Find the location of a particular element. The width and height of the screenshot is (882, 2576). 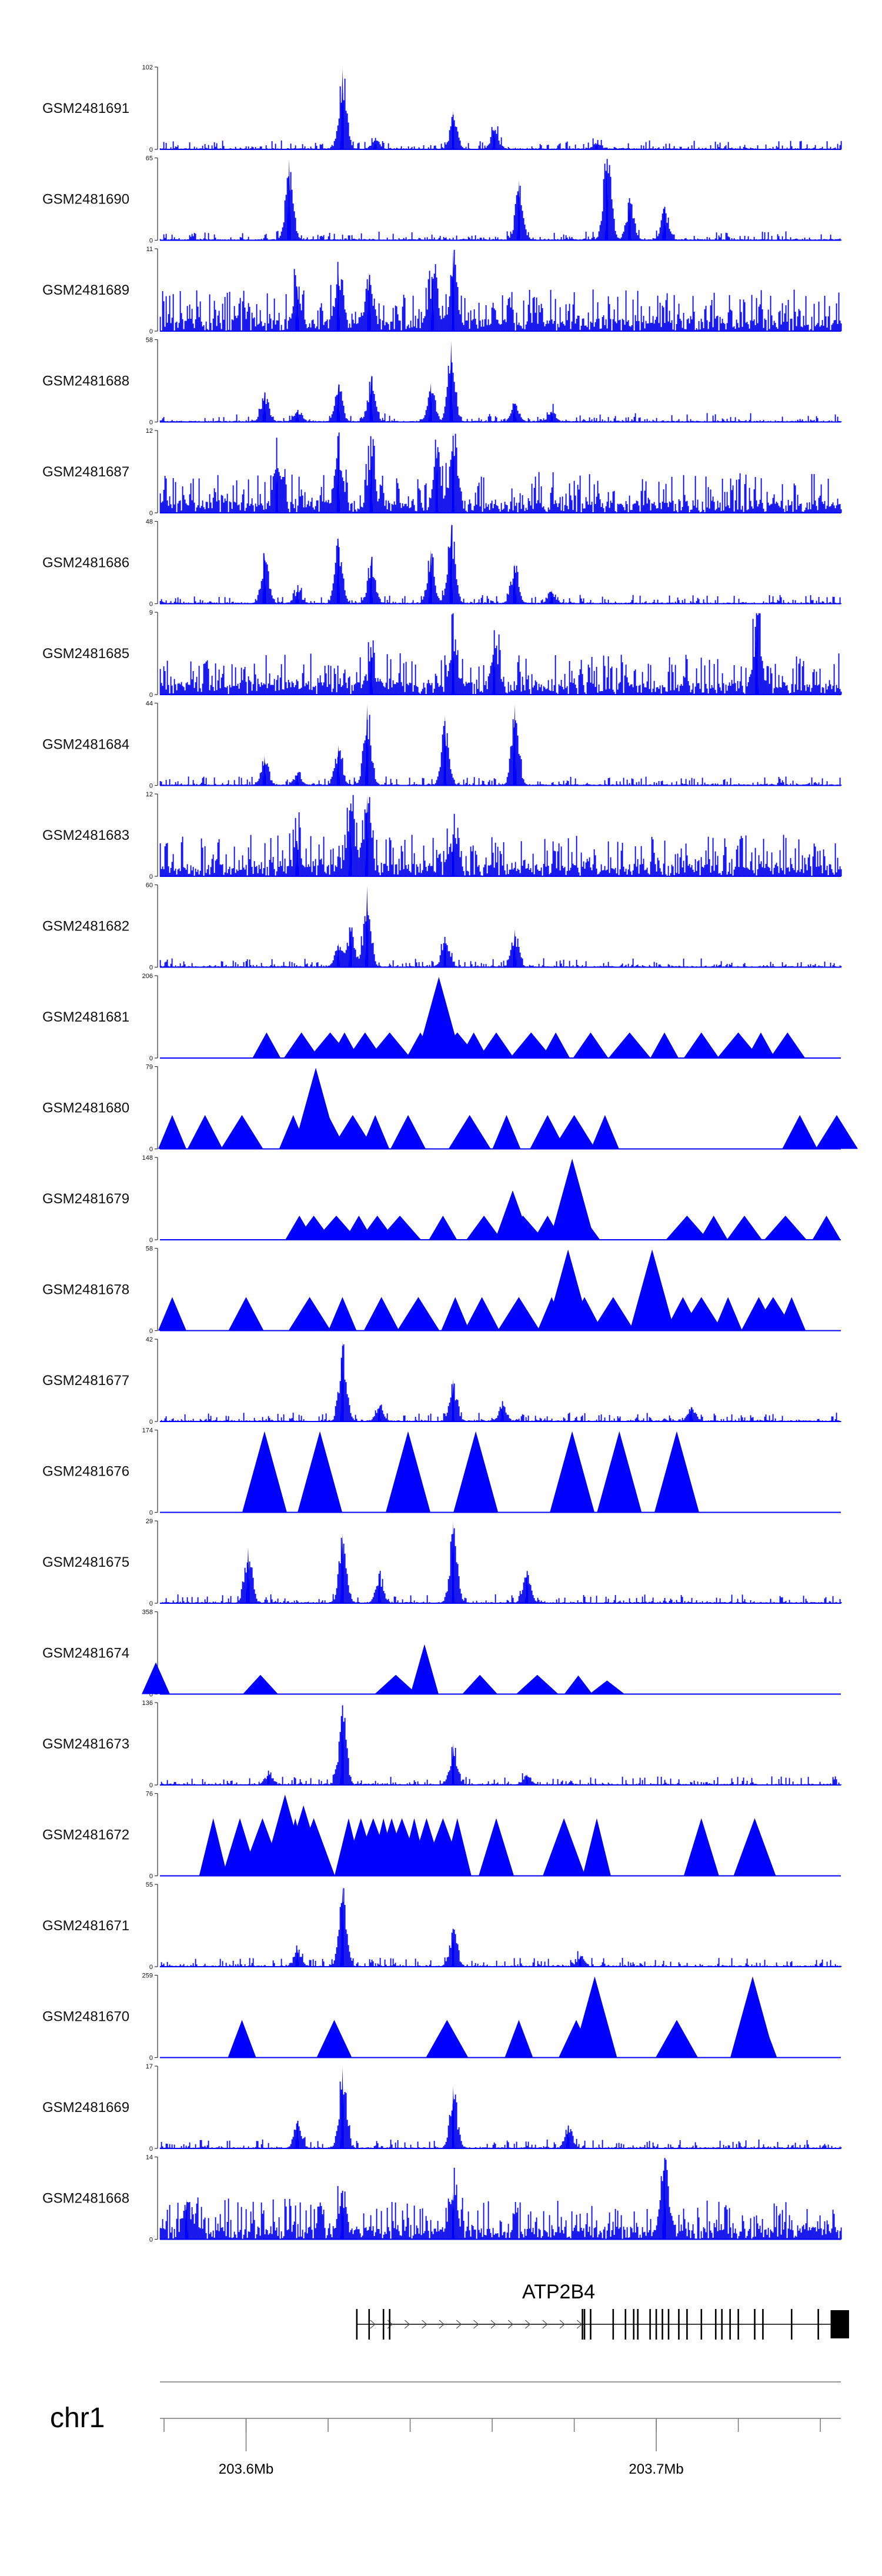

y-max-label: 11 is located at coordinates (149, 249).